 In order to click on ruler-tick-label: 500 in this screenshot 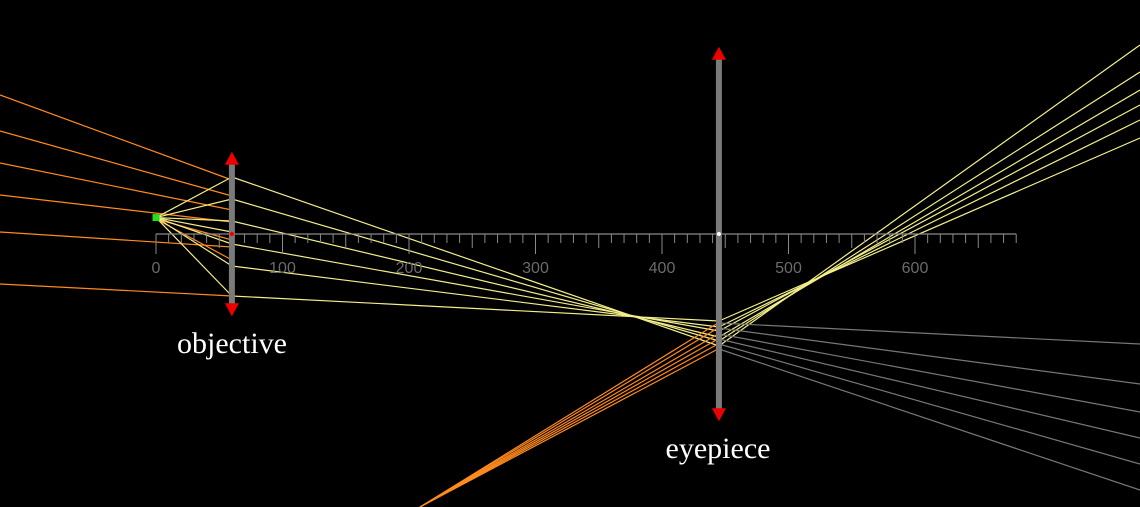, I will do `click(788, 268)`.